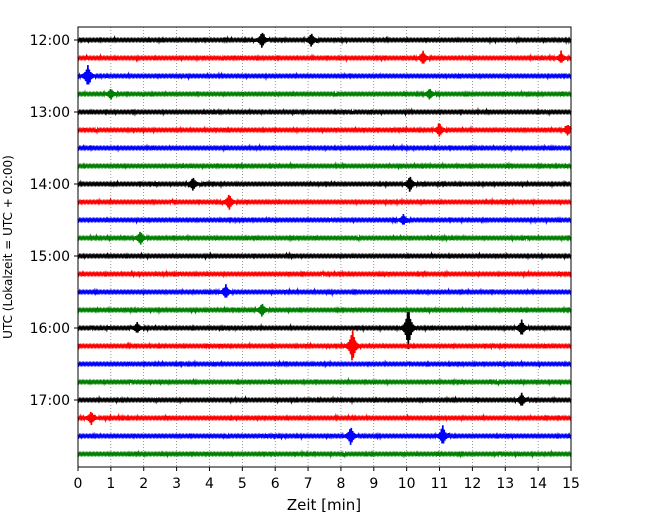 The width and height of the screenshot is (650, 520). What do you see at coordinates (538, 484) in the screenshot?
I see `x-tick-label: 14` at bounding box center [538, 484].